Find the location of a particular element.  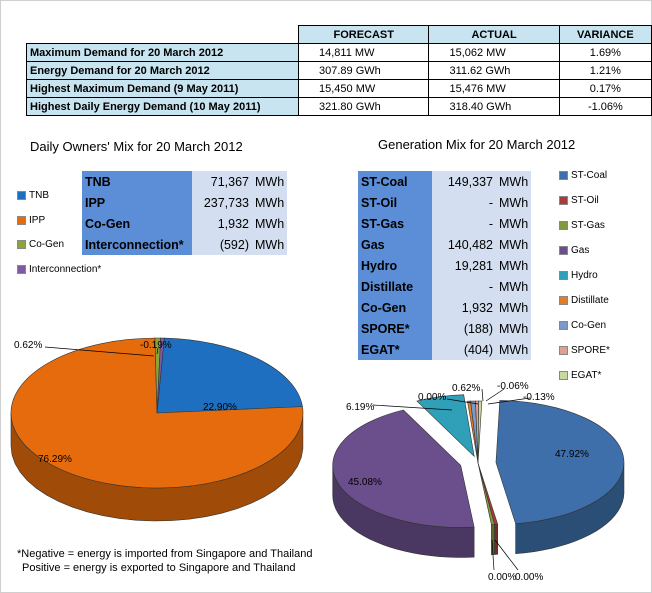

table-row: TNB 71,367 MWh is located at coordinates (185, 181).